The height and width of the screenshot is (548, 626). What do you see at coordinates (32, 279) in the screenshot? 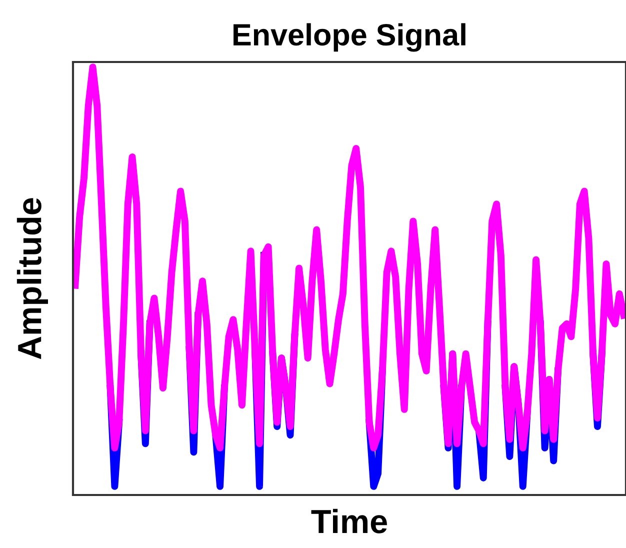
I see `y-axis-title: Amplitude` at bounding box center [32, 279].